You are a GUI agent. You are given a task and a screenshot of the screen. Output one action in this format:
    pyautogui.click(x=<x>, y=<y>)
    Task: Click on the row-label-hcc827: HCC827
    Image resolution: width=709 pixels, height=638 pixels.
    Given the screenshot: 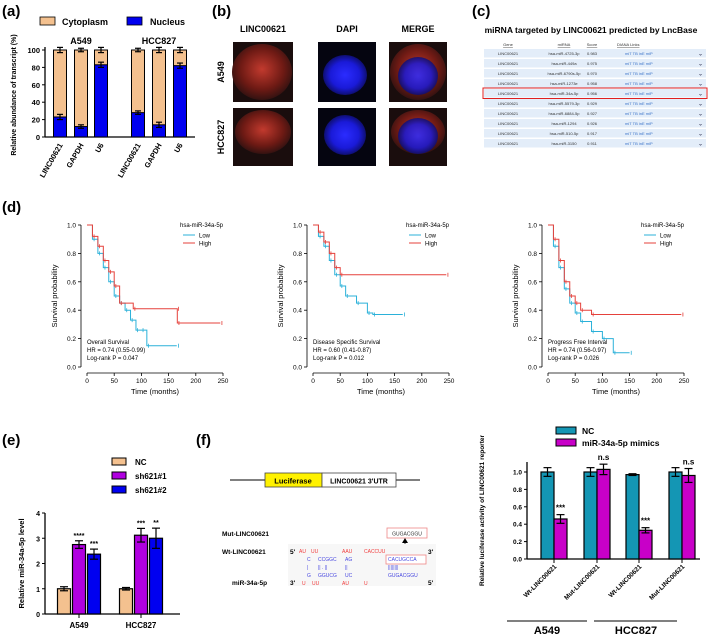 What is the action you would take?
    pyautogui.click(x=221, y=137)
    